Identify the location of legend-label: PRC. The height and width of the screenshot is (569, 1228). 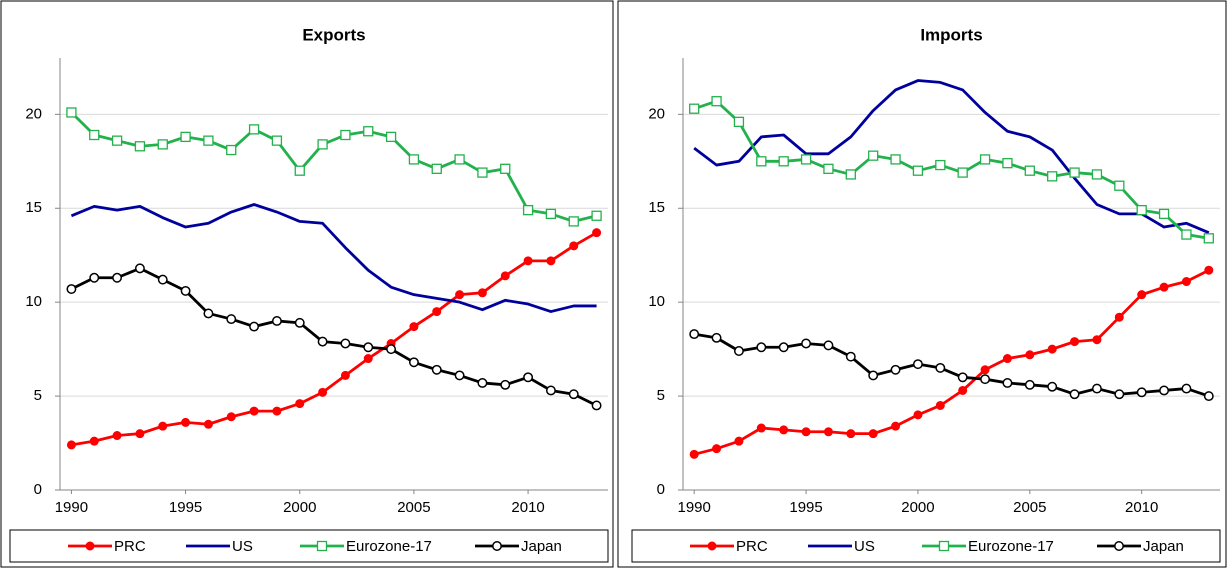
(752, 546).